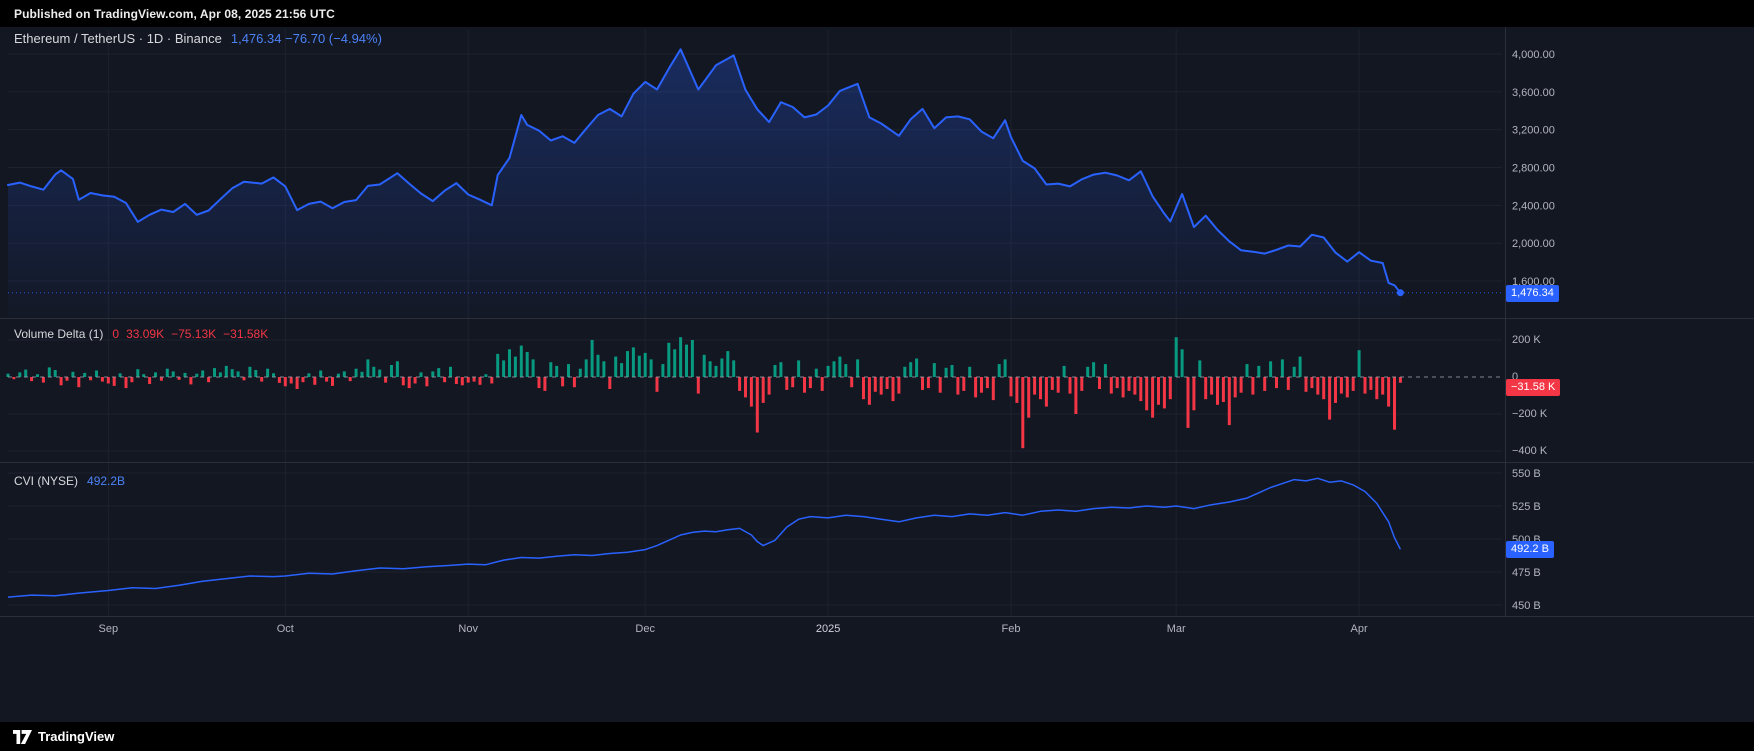 The image size is (1754, 751). Describe the element at coordinates (63, 736) in the screenshot. I see `tradingview-brand-link: TradingView` at that location.